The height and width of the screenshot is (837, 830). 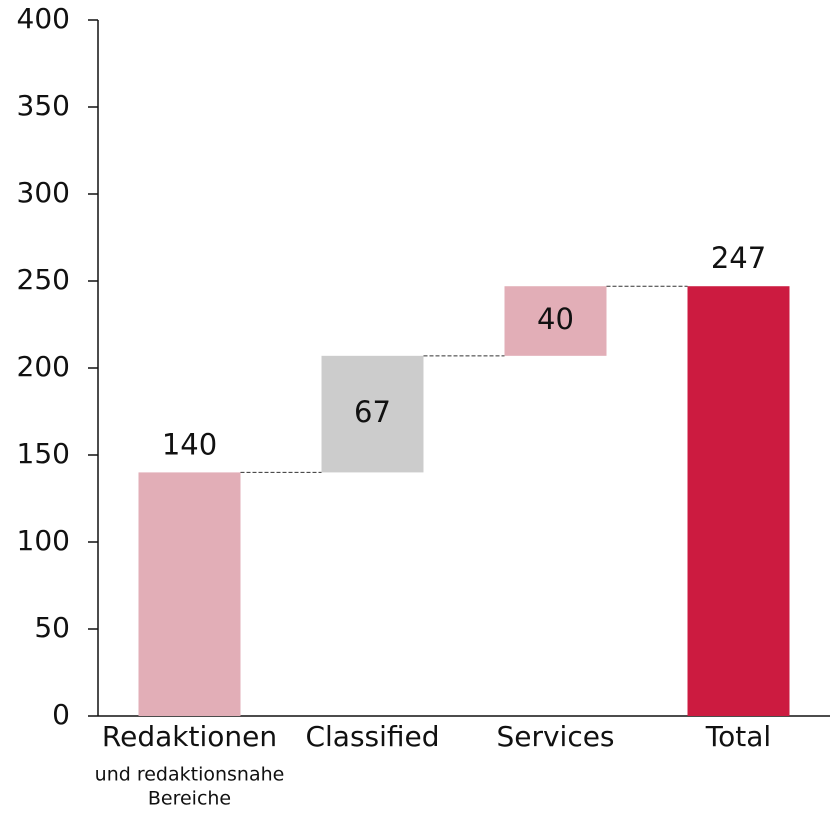 I want to click on x-tick-label: Redaktionen, so click(x=189, y=736).